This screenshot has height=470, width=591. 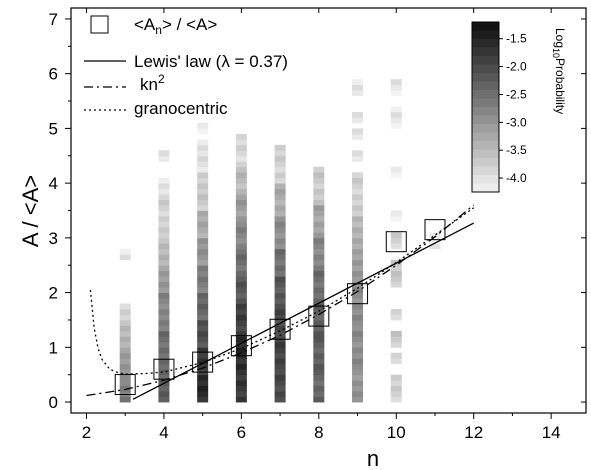 What do you see at coordinates (53, 293) in the screenshot?
I see `y-tick-label: 2` at bounding box center [53, 293].